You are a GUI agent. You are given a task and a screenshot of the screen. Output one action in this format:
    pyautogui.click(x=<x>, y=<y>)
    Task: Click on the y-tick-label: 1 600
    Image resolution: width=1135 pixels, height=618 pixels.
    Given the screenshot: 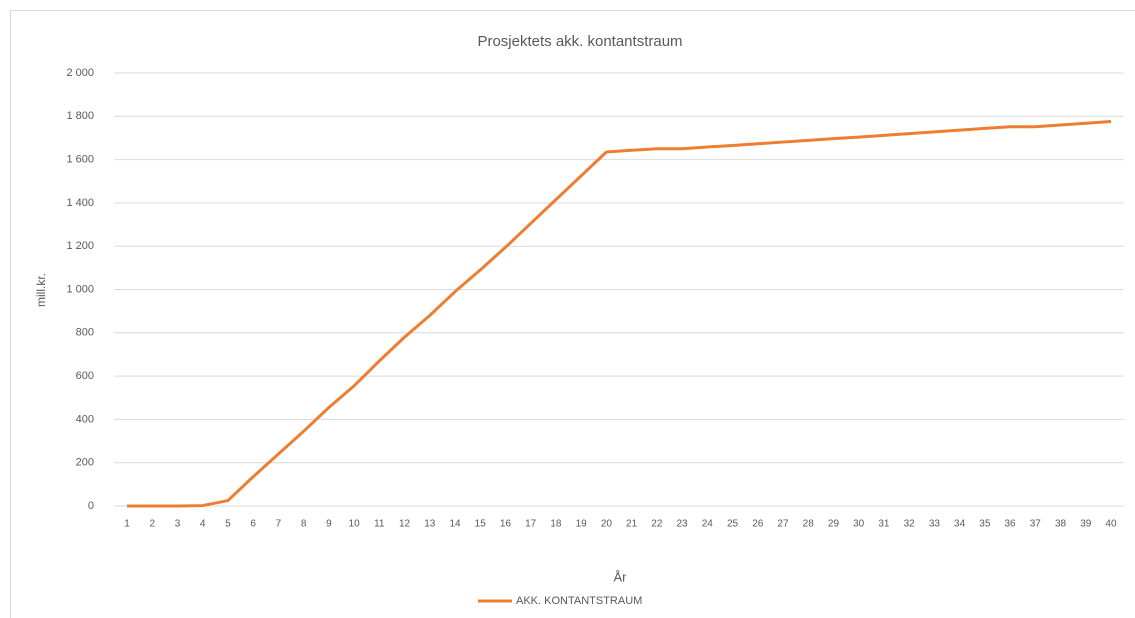 What is the action you would take?
    pyautogui.click(x=80, y=160)
    